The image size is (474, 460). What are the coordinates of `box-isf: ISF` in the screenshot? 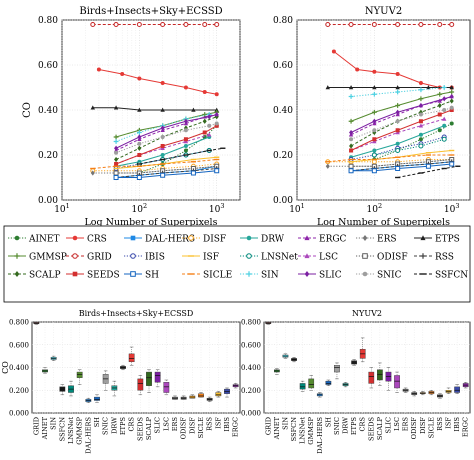 It's located at (218, 410).